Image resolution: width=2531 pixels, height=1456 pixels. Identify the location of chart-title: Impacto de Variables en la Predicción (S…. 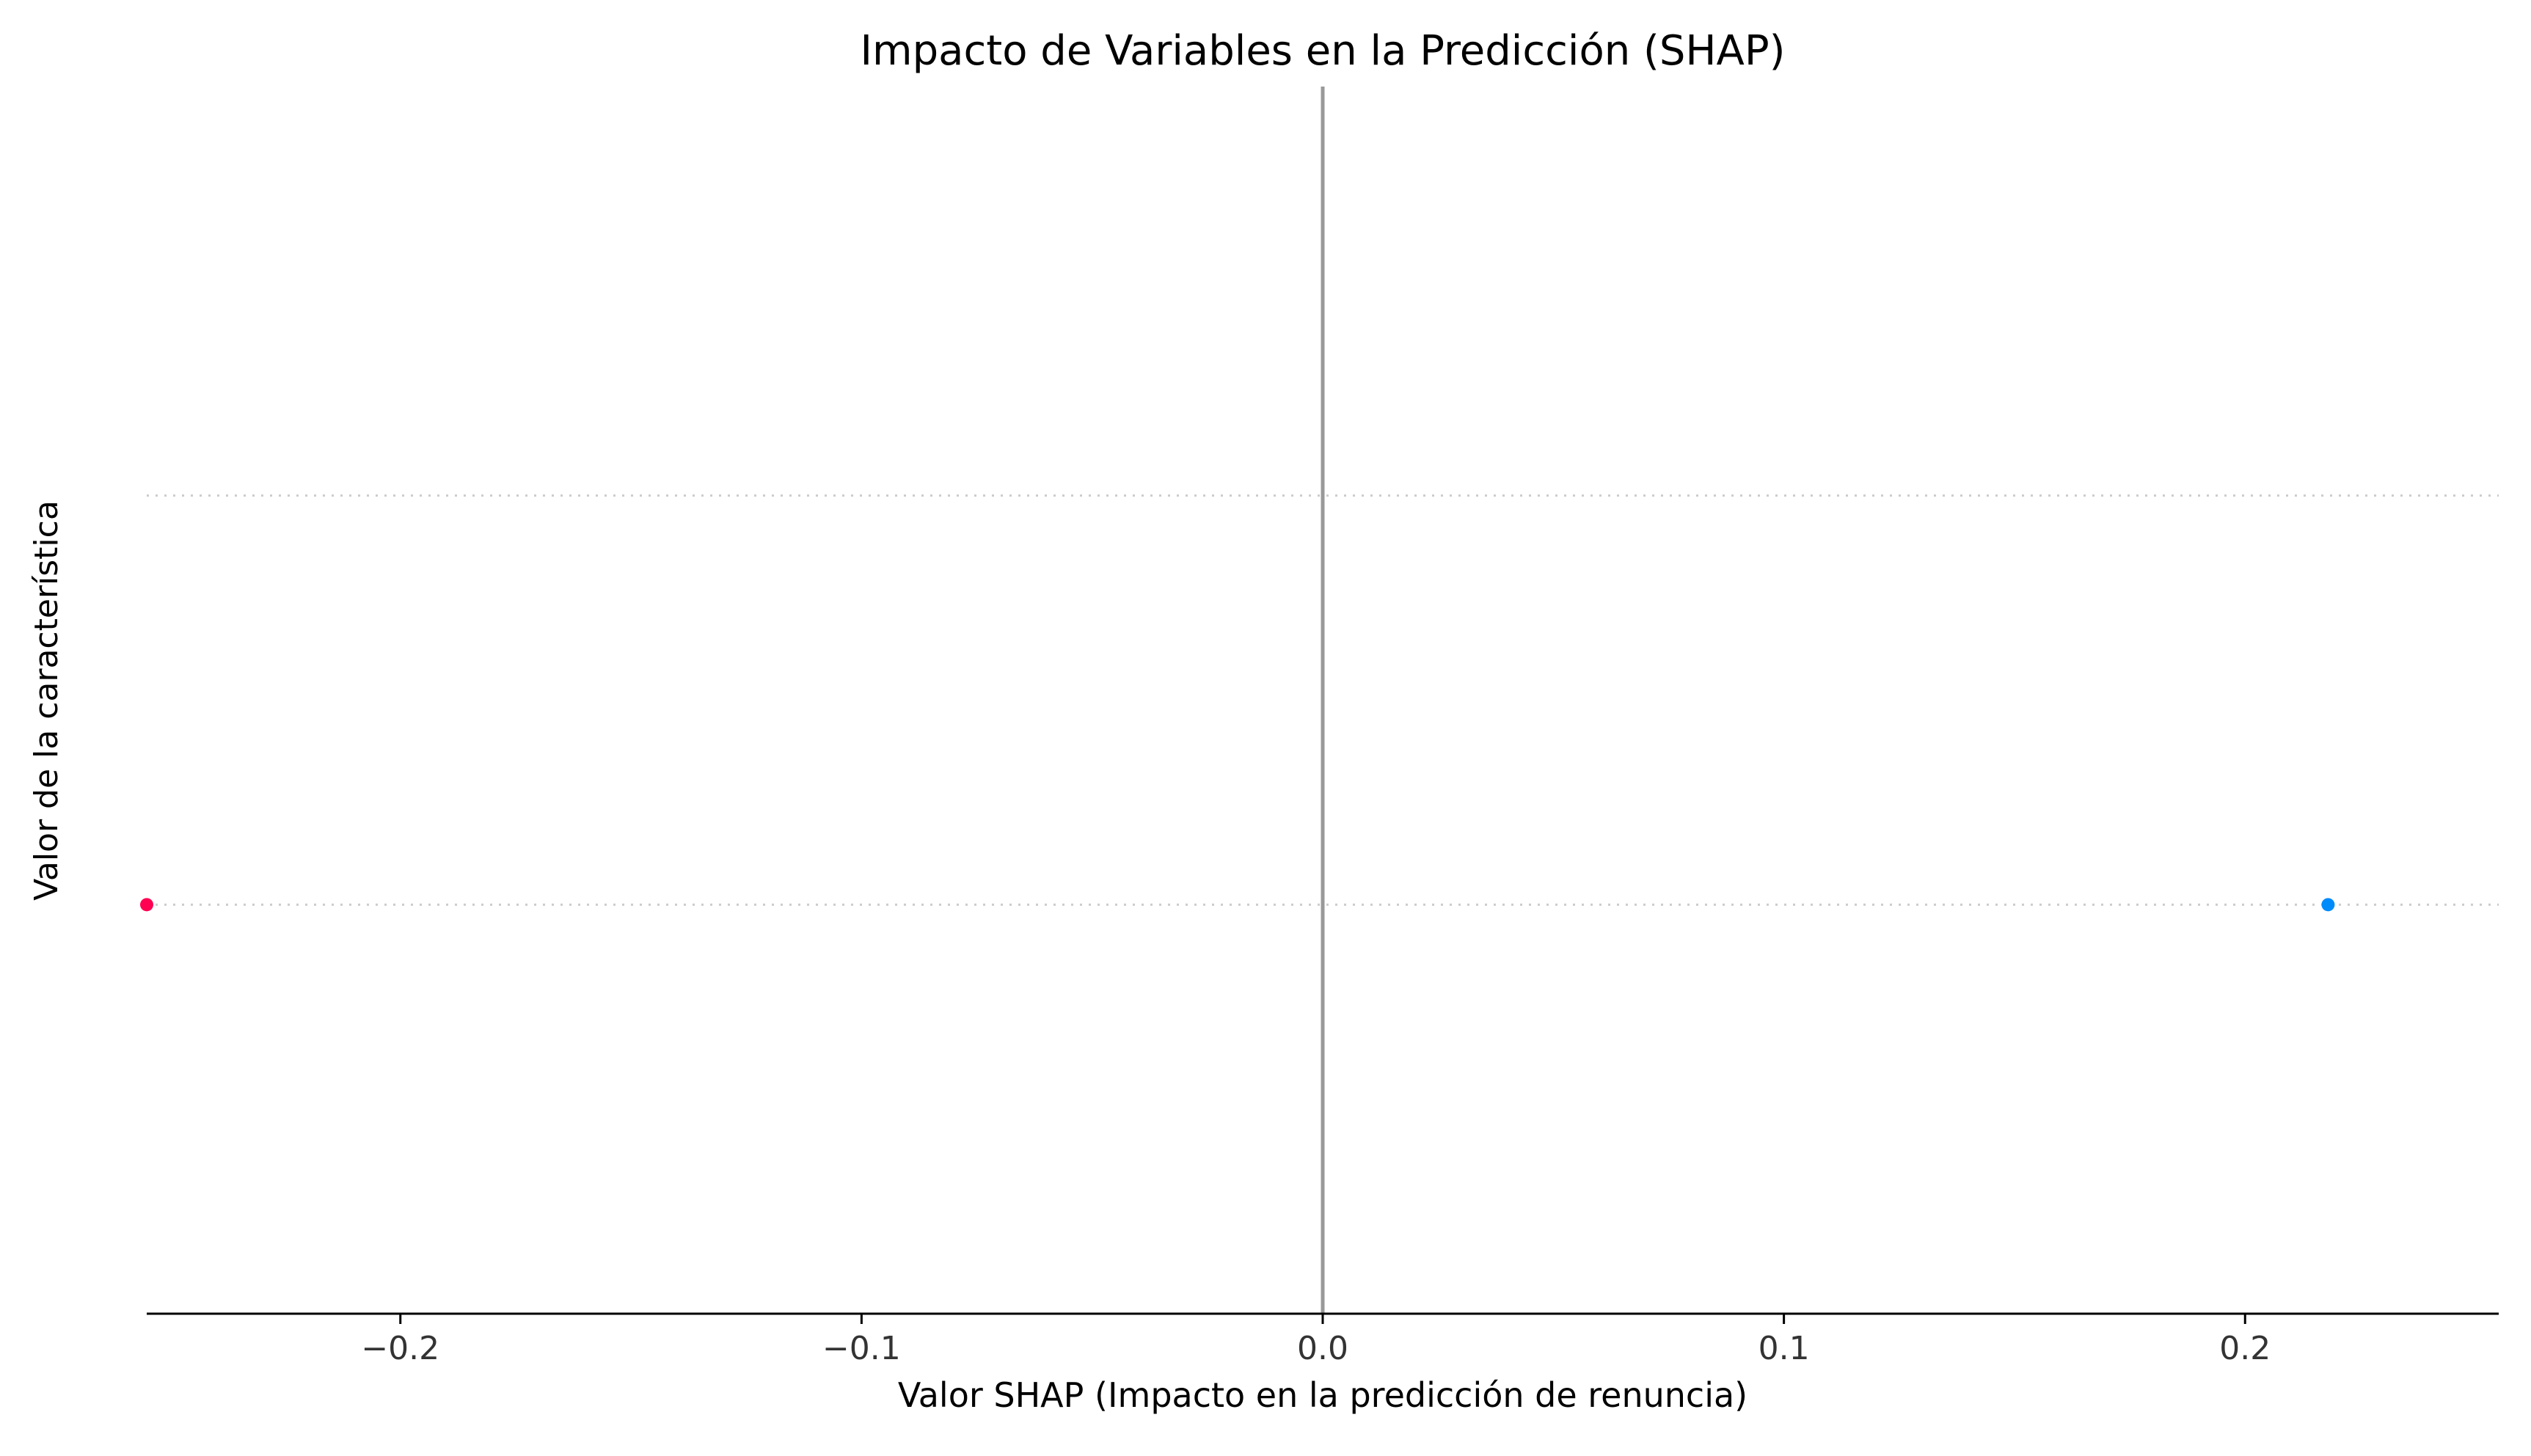
(1323, 51).